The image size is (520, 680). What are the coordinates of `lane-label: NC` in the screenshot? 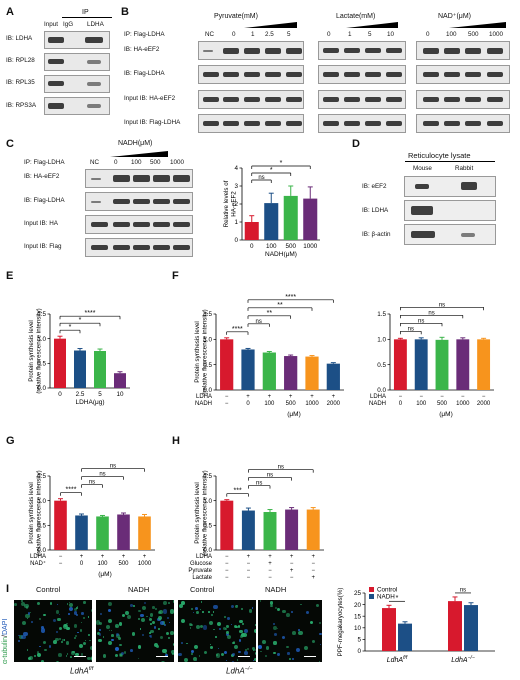 It's located at (95, 162).